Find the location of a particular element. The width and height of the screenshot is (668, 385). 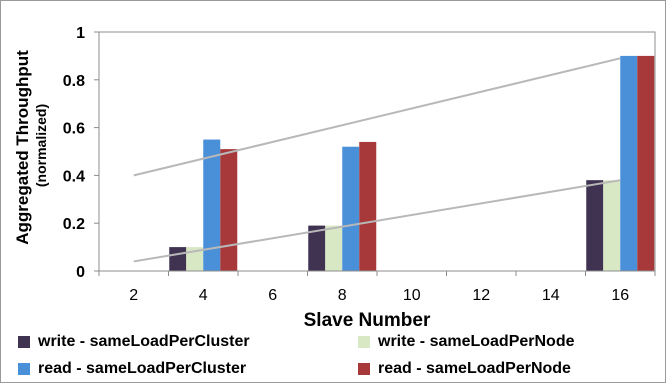

legend-item: read - sameLoadPerCluster is located at coordinates (132, 369).